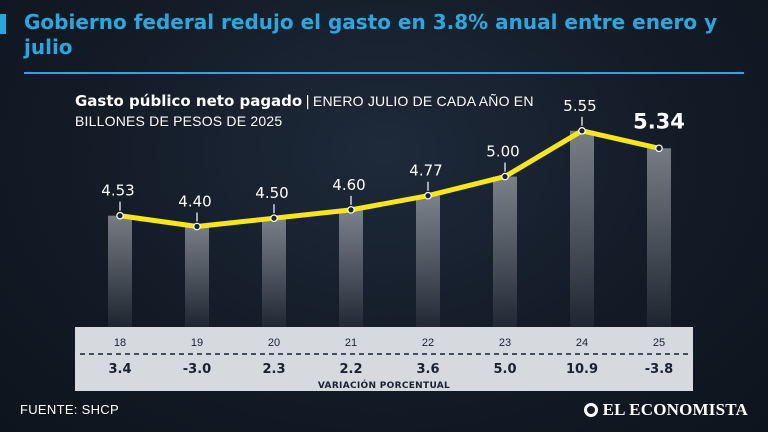  Describe the element at coordinates (582, 369) in the screenshot. I see `variation-value-24: 10.9` at that location.